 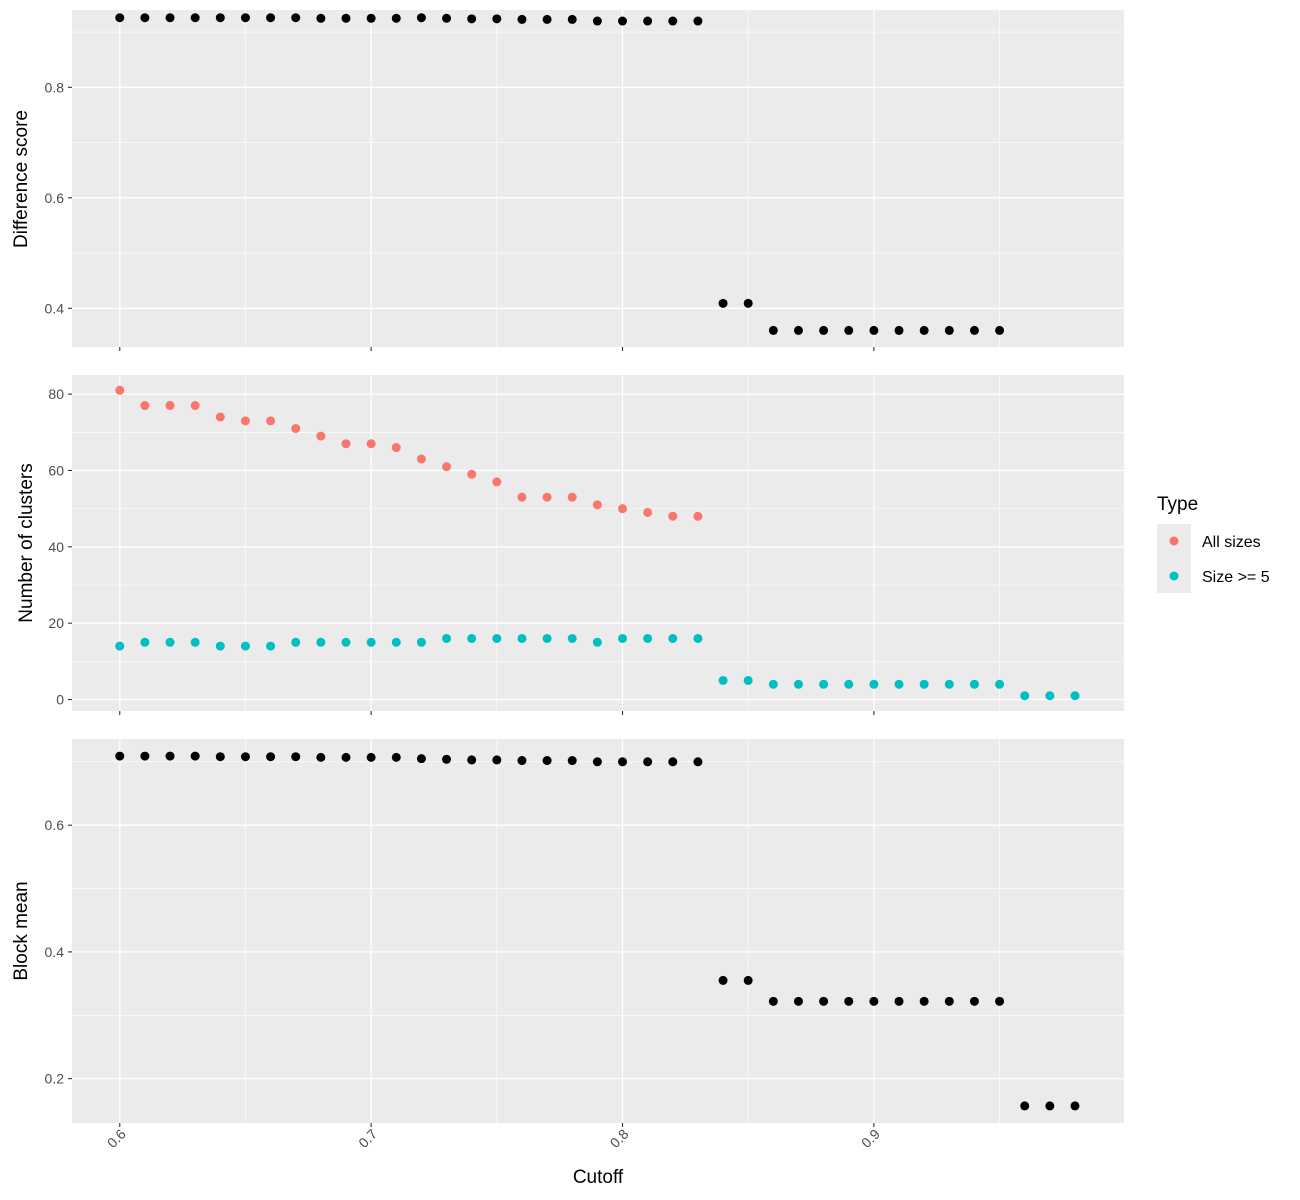 I want to click on legend: Type All sizes Size >= 5, so click(x=1213, y=543).